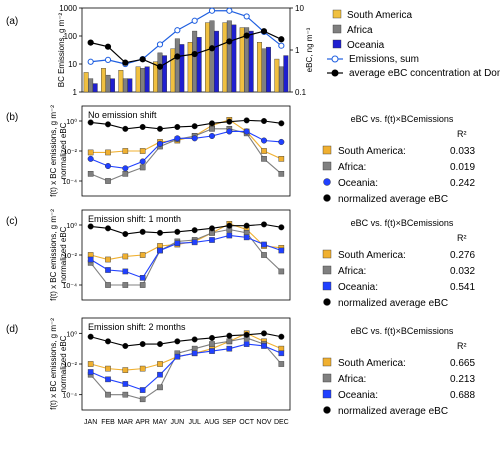 Image resolution: width=500 pixels, height=456 pixels. Describe the element at coordinates (462, 167) in the screenshot. I see `legend-r2-value: 0.019` at that location.